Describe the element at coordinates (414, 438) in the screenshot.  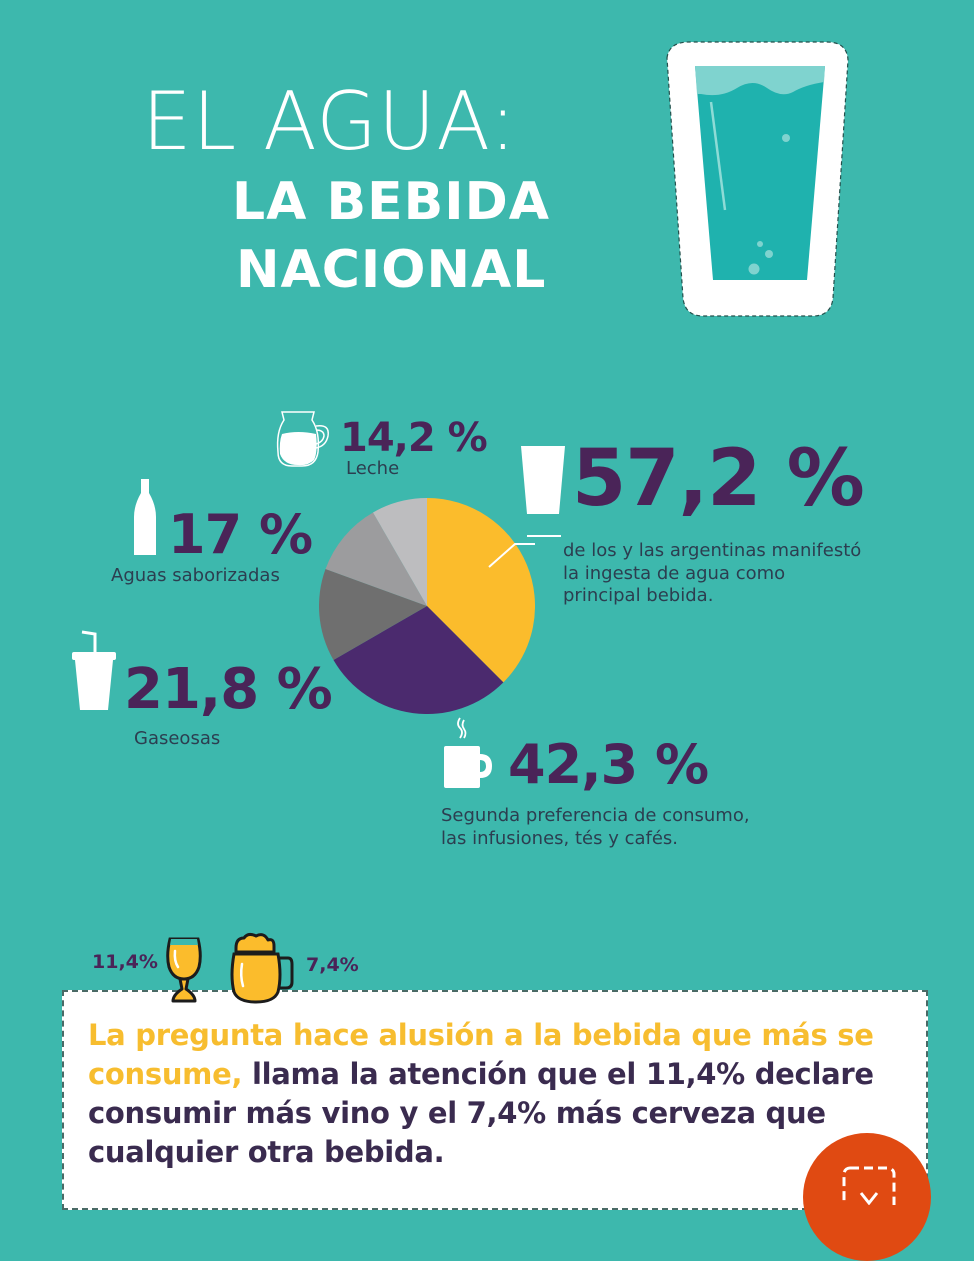
I see `stat-leche-value: 14,2 %` at that location.